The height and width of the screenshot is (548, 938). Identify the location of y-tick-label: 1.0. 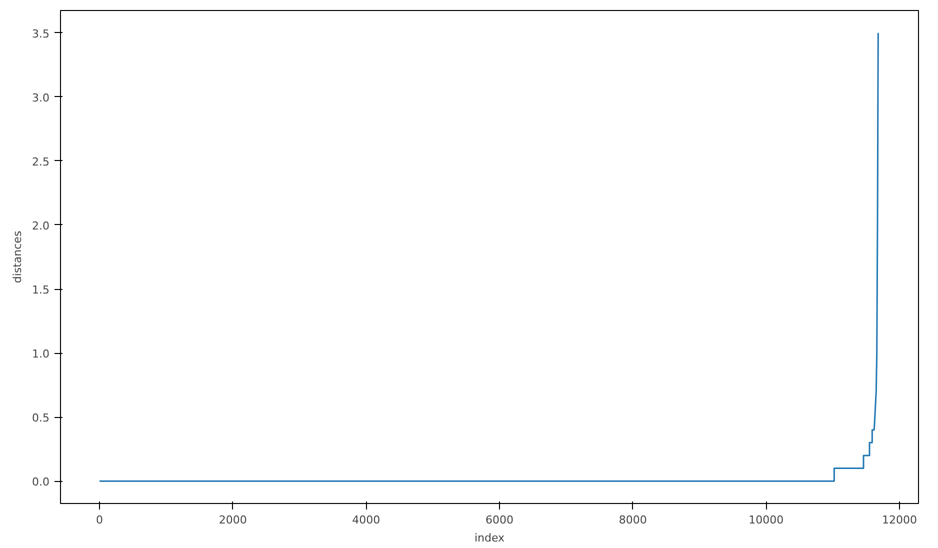
(41, 354).